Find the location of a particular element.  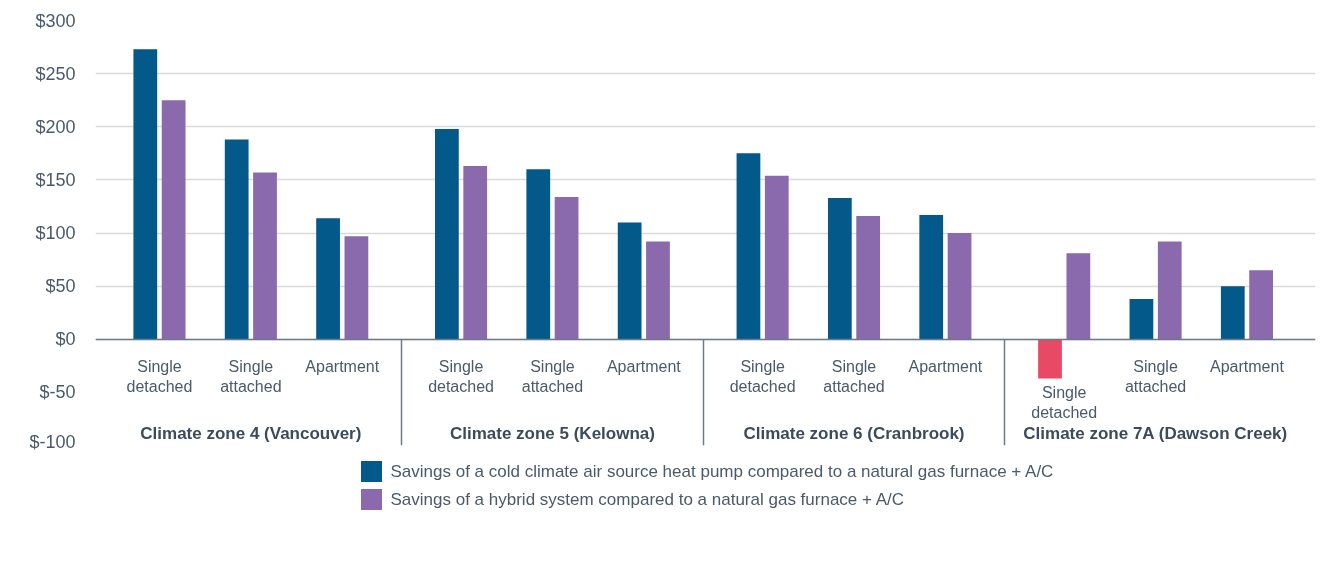

y-tick-label: $-50 is located at coordinates (57, 392).